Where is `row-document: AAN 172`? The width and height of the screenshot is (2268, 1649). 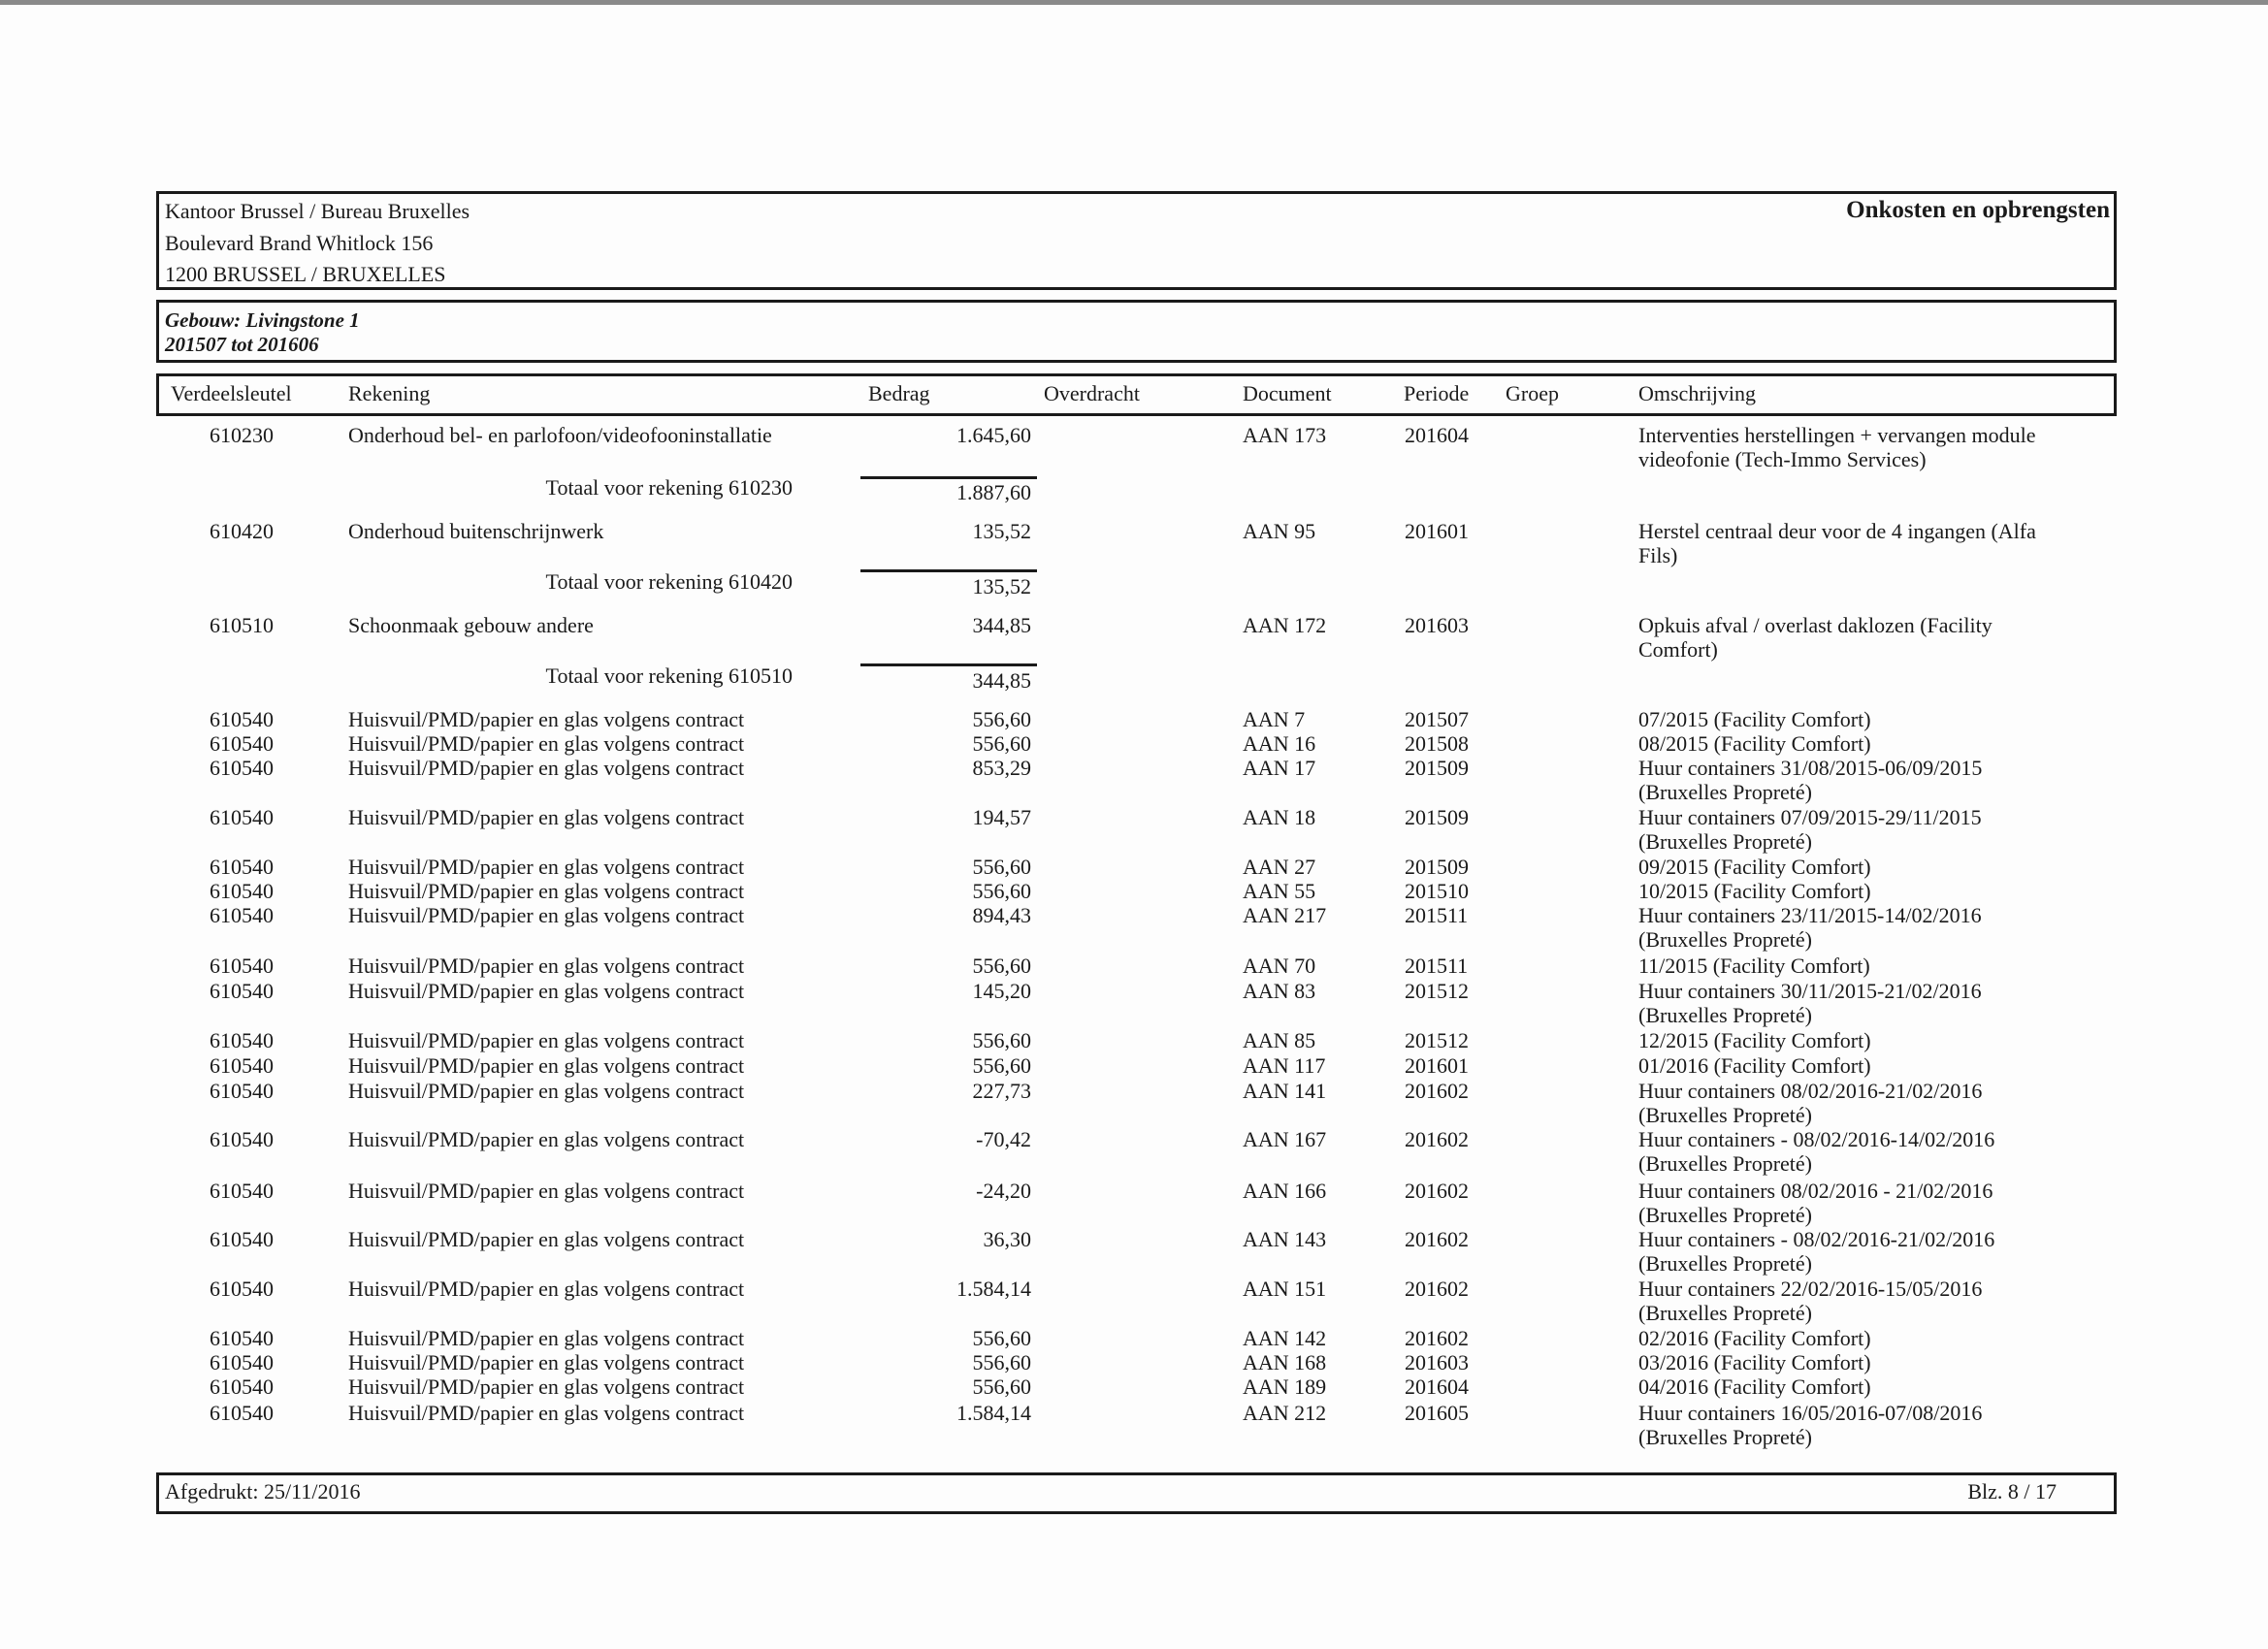
row-document: AAN 172 is located at coordinates (1285, 625).